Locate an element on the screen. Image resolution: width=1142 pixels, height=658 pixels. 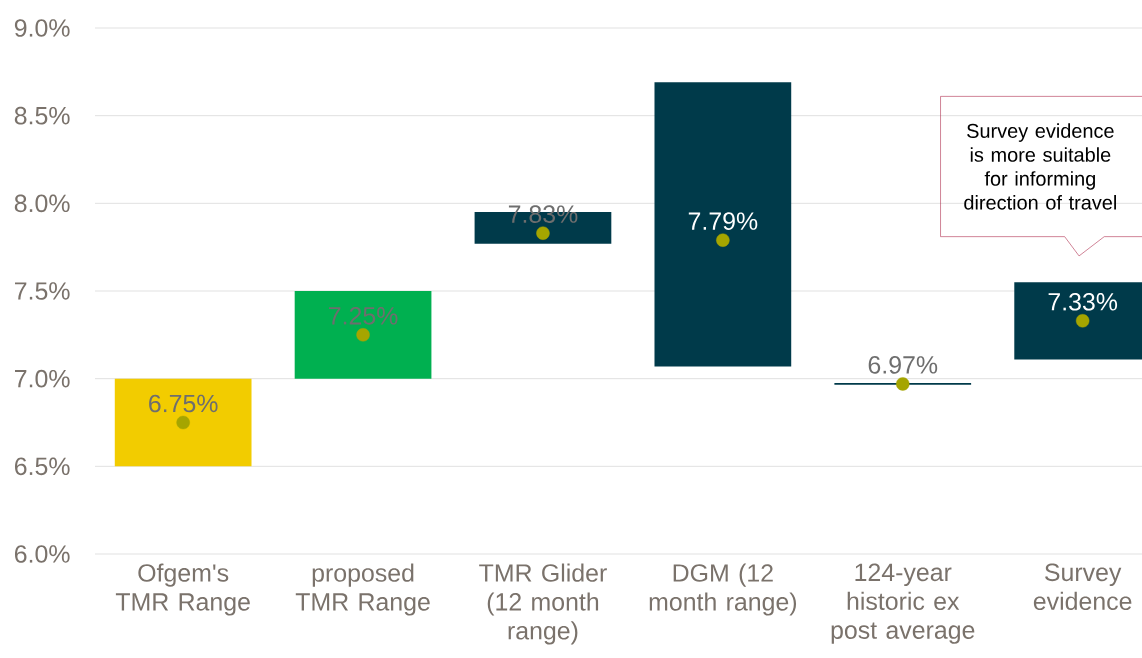
x-tick-label: 124-year historic ex post average is located at coordinates (903, 603).